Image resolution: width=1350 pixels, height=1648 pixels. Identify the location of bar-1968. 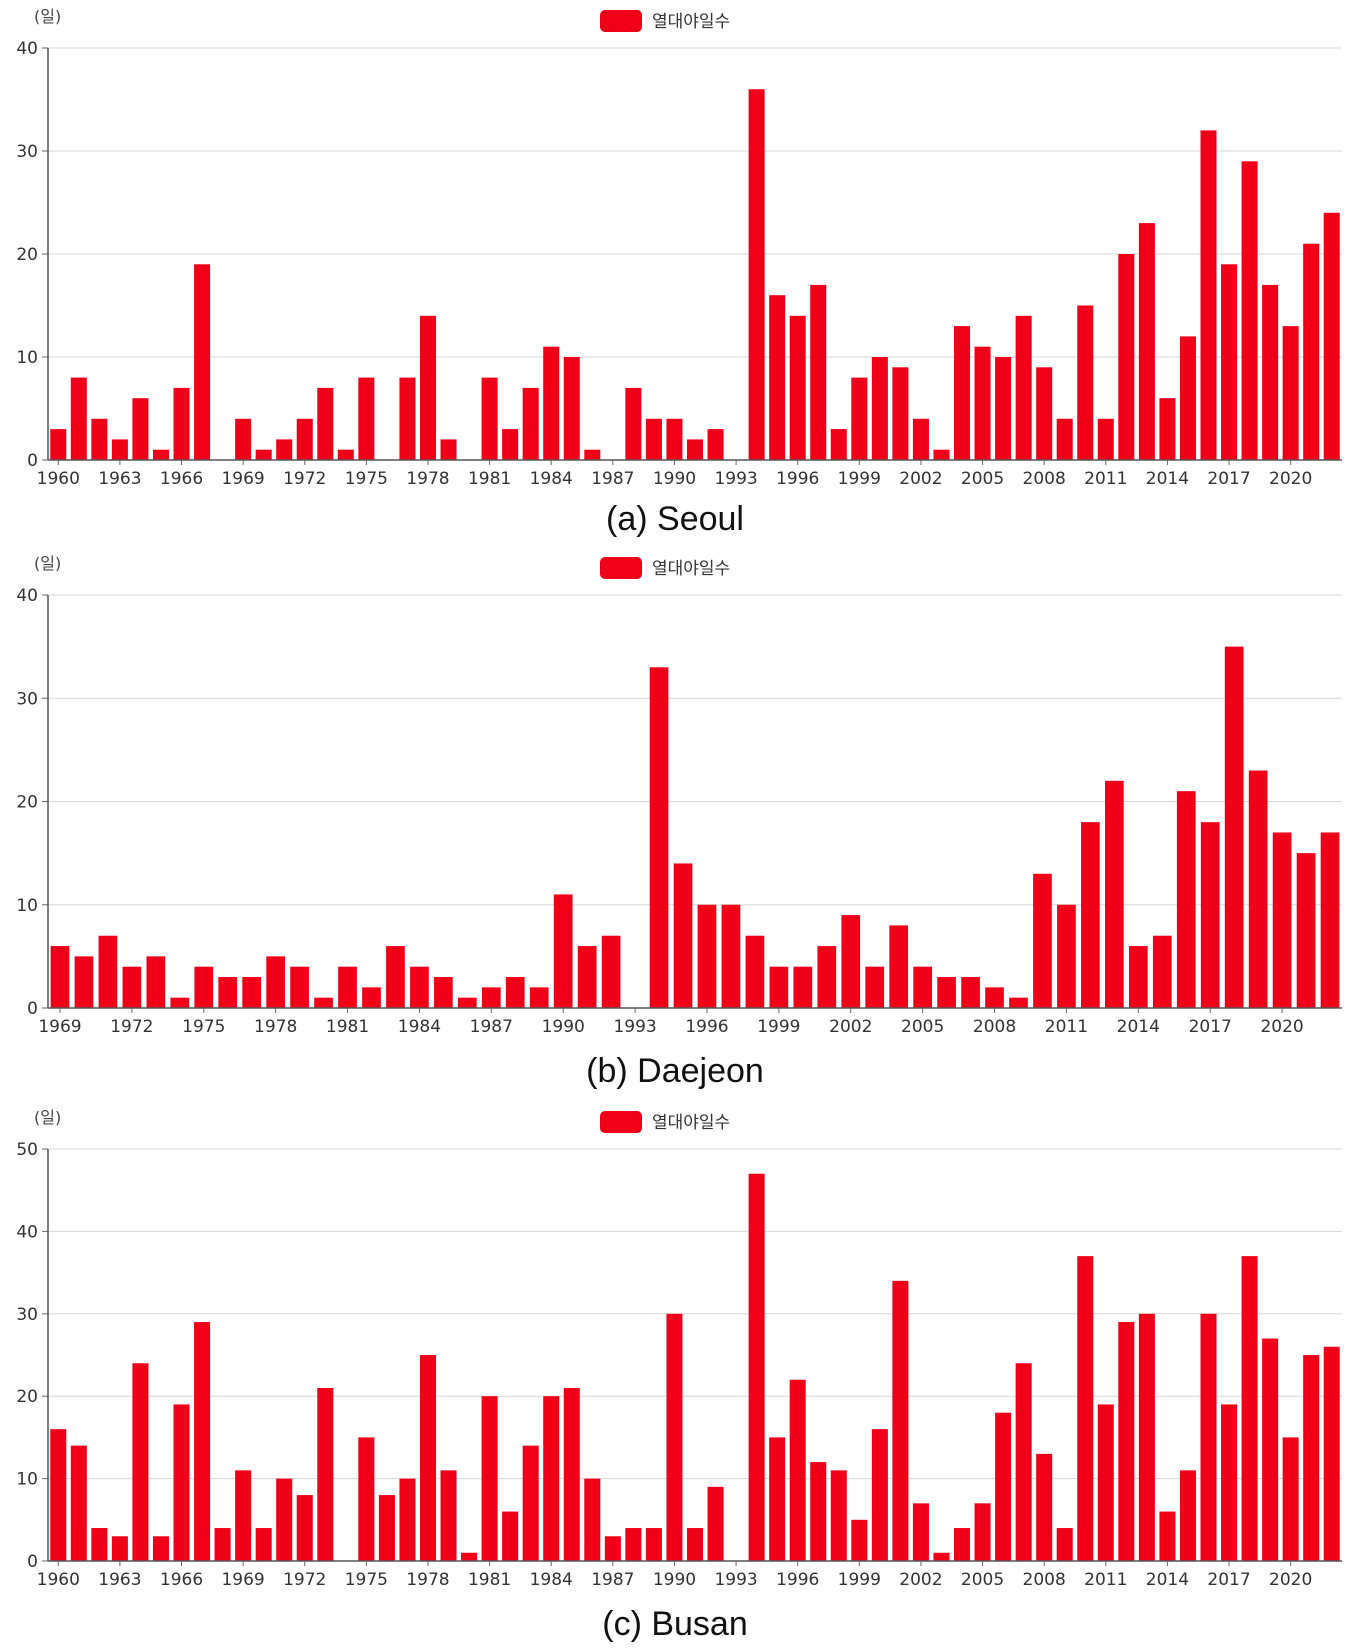
(222, 1544).